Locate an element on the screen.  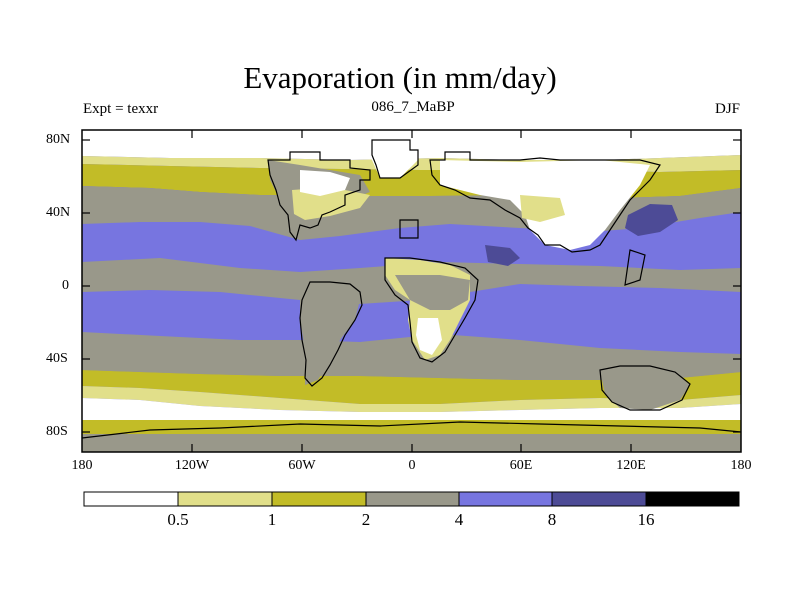
land-north-america-pale is located at coordinates (331, 204).